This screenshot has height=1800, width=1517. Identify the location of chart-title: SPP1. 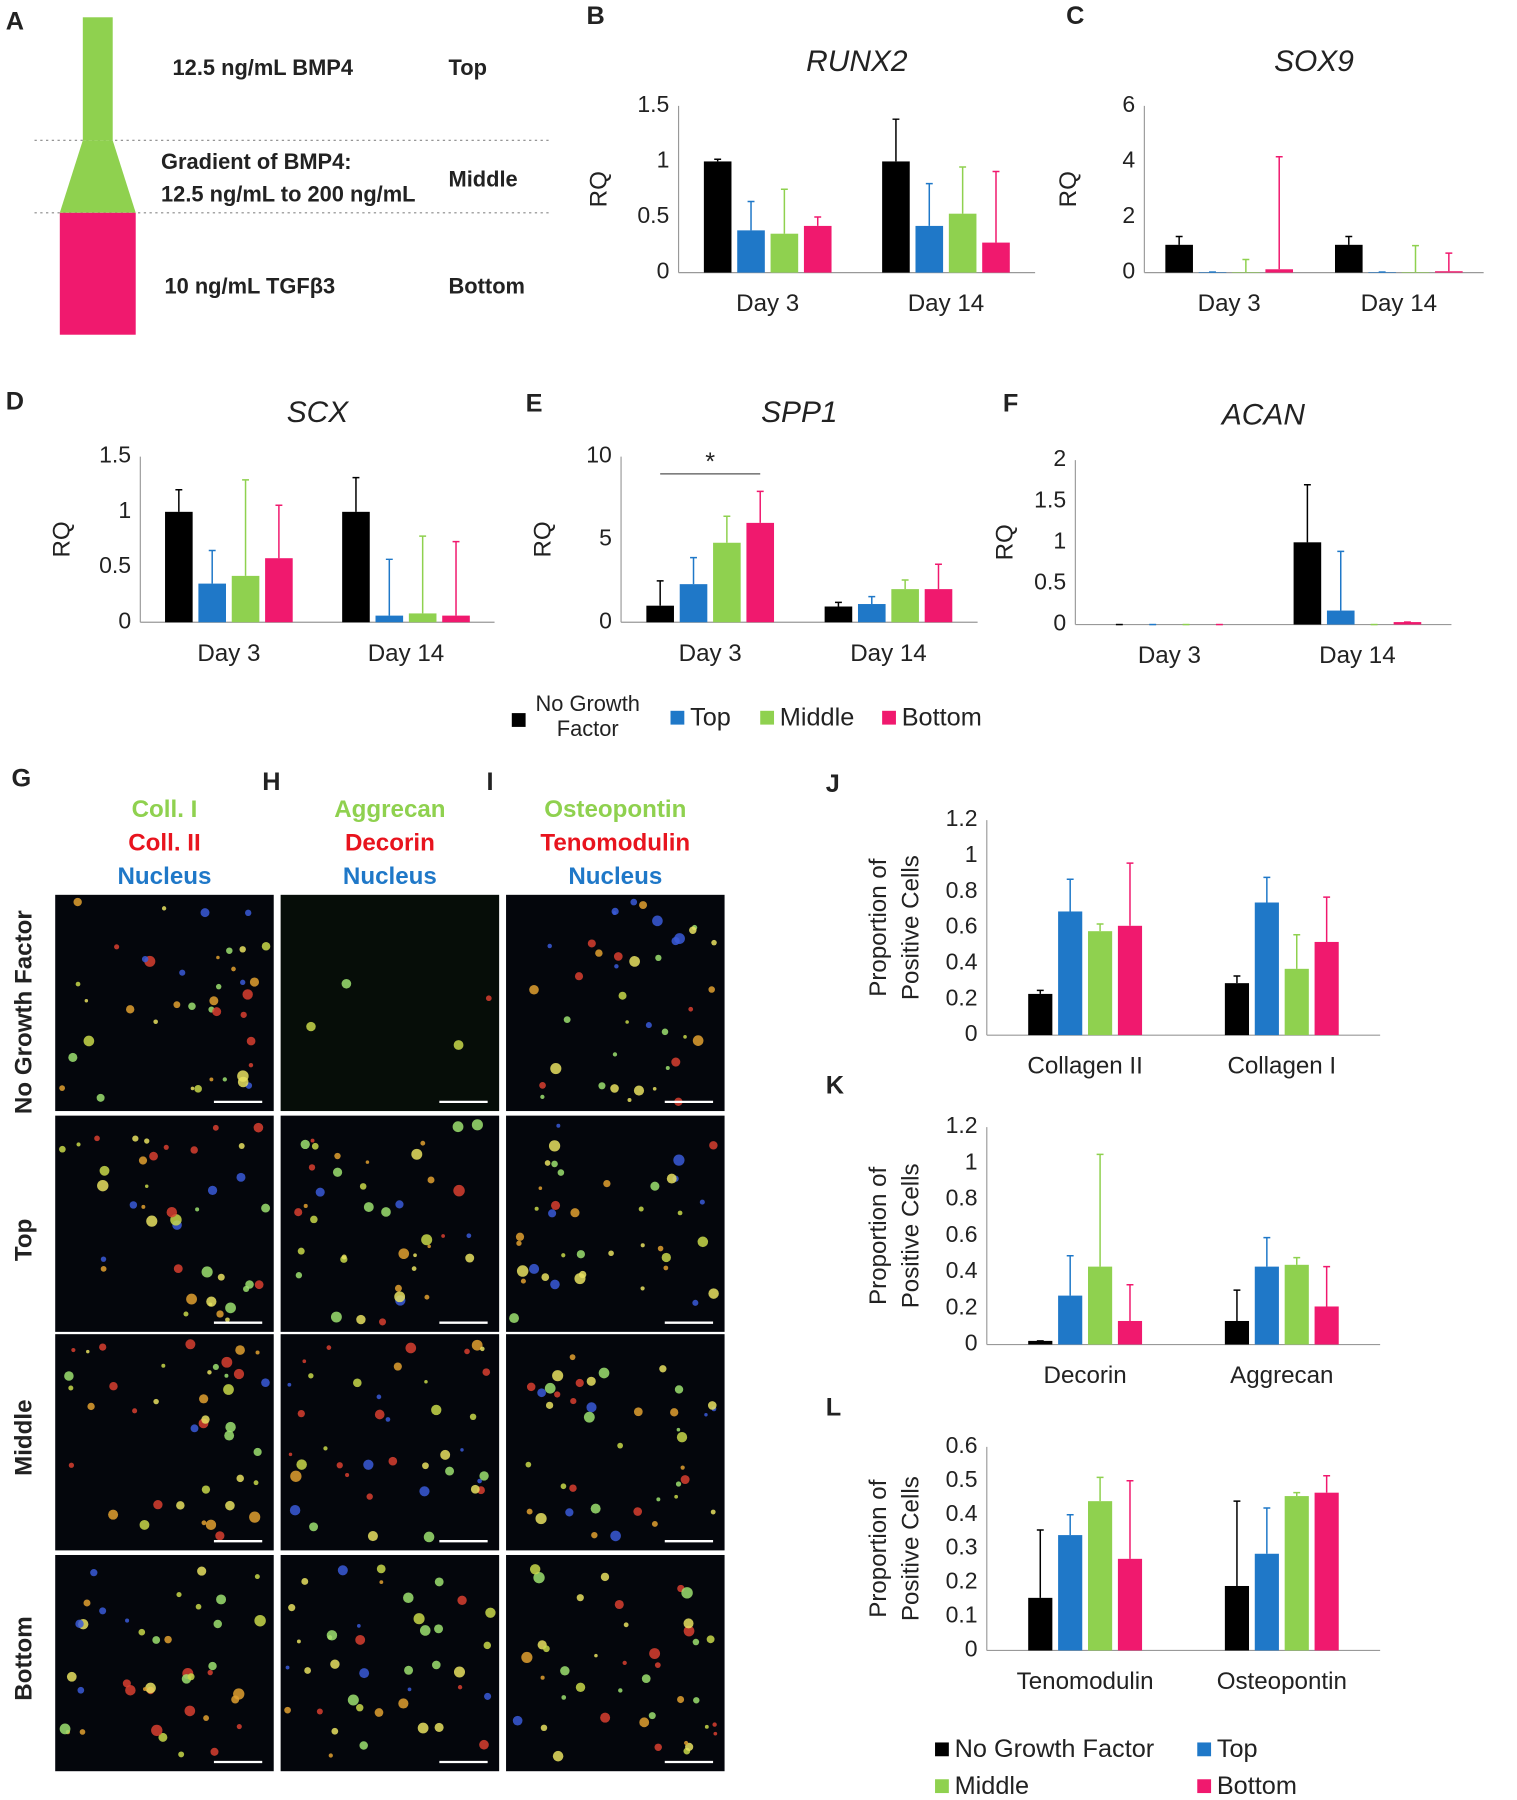
(799, 412).